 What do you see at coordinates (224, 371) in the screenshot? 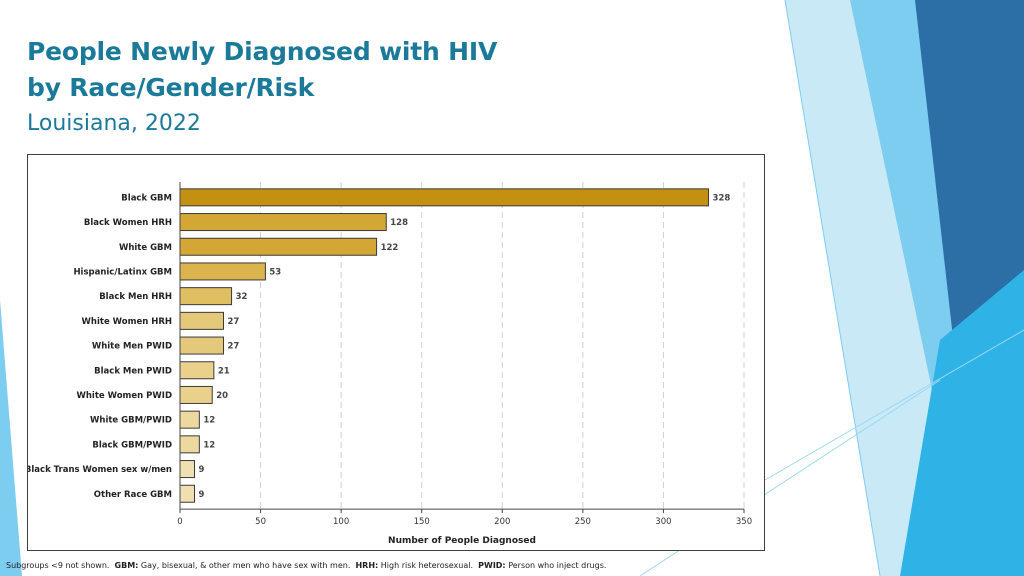
I see `data-label: 21` at bounding box center [224, 371].